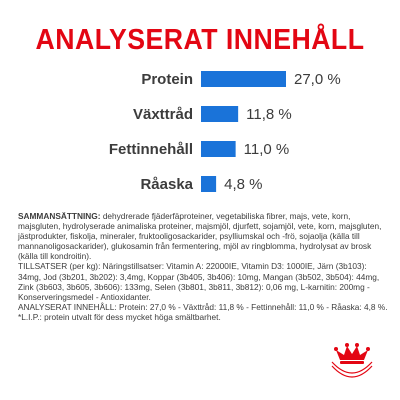  What do you see at coordinates (317, 79) in the screenshot?
I see `value-label: 27,0 %` at bounding box center [317, 79].